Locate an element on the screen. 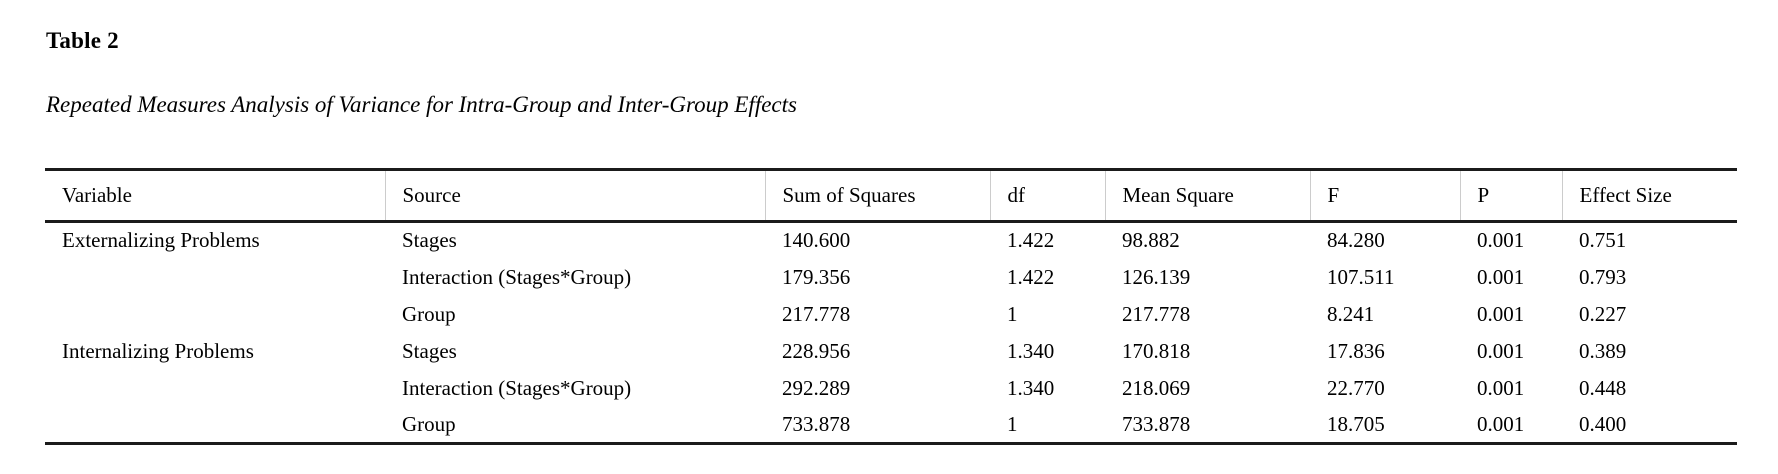 The width and height of the screenshot is (1778, 474). cell-mean-square: 126.139 is located at coordinates (1156, 276).